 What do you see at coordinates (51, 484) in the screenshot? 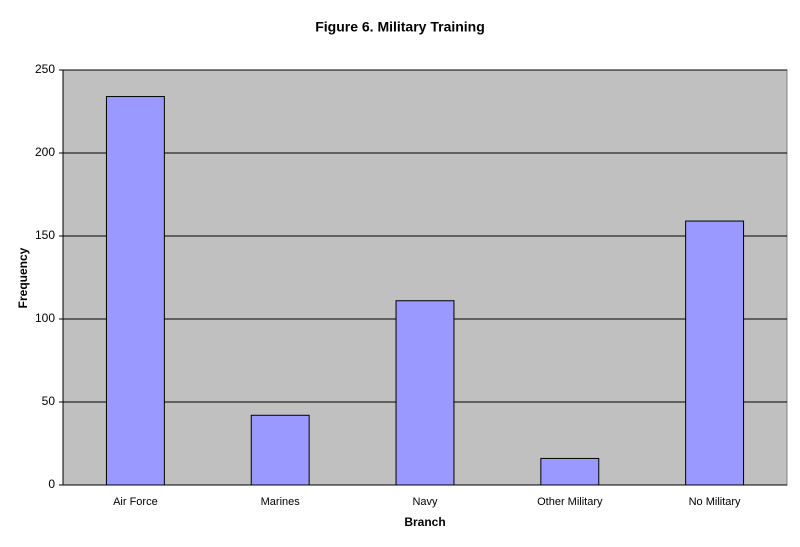
I see `y-tick-label: 0` at bounding box center [51, 484].